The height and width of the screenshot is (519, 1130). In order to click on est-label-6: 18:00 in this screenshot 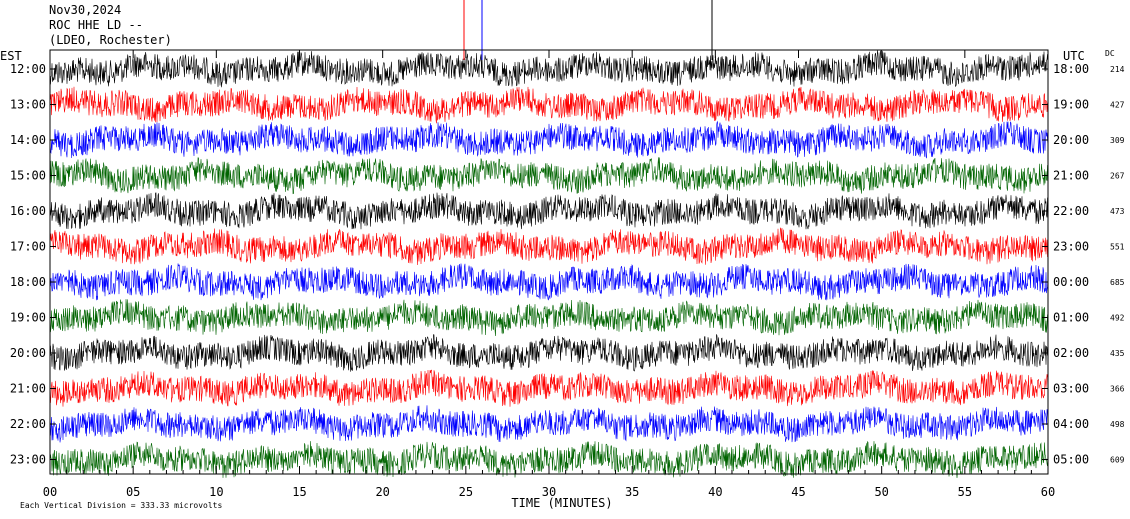, I will do `click(28, 282)`.